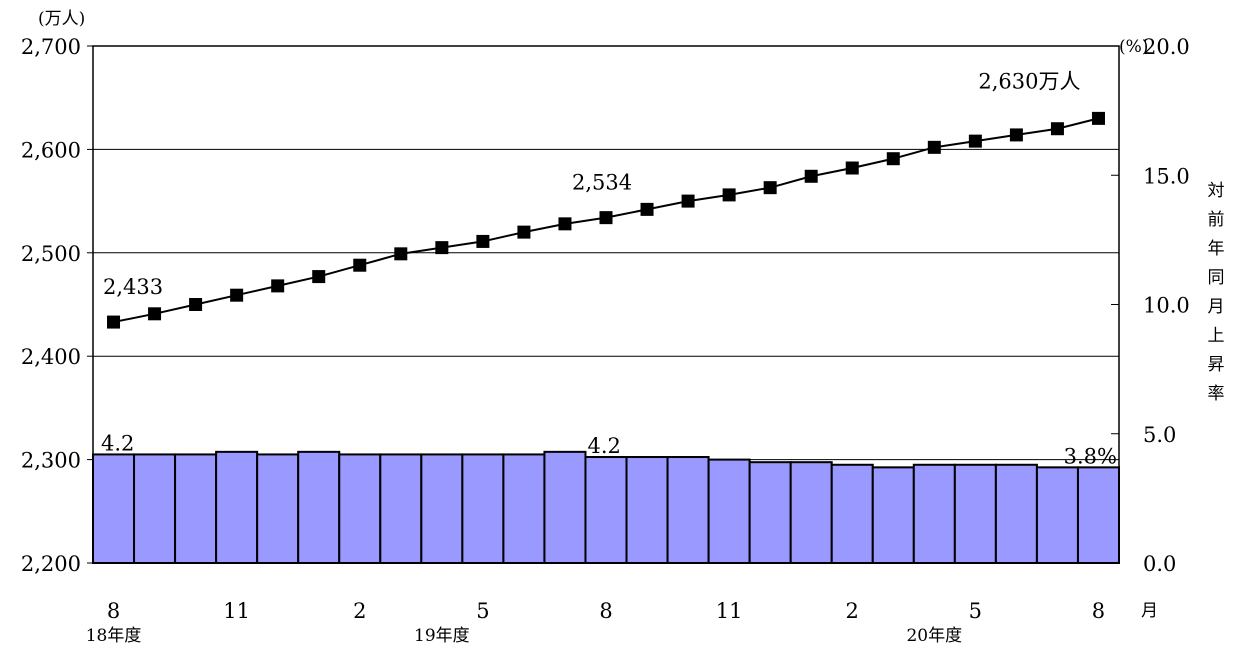  I want to click on data-annotation: 2,630万人, so click(1029, 81).